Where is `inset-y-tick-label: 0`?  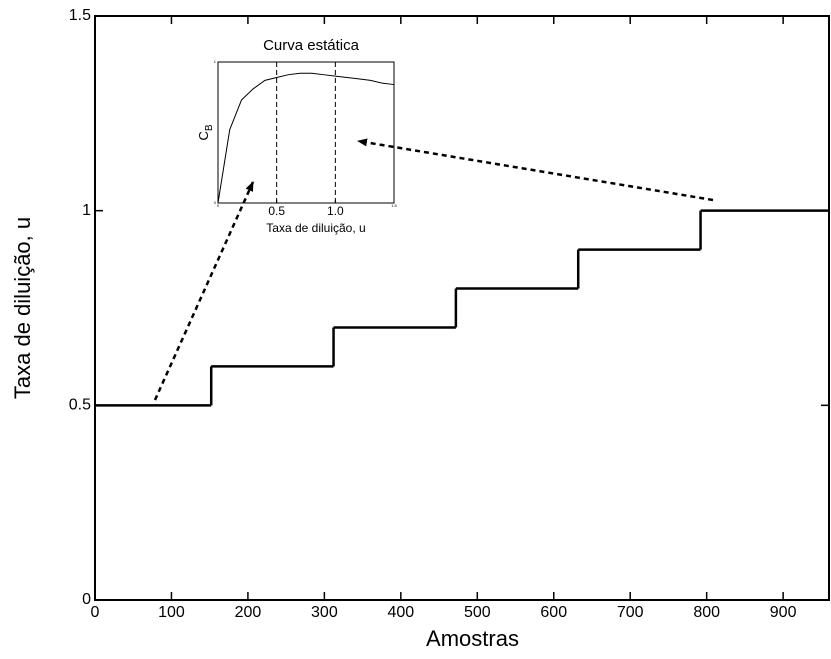
inset-y-tick-label: 0 is located at coordinates (215, 202).